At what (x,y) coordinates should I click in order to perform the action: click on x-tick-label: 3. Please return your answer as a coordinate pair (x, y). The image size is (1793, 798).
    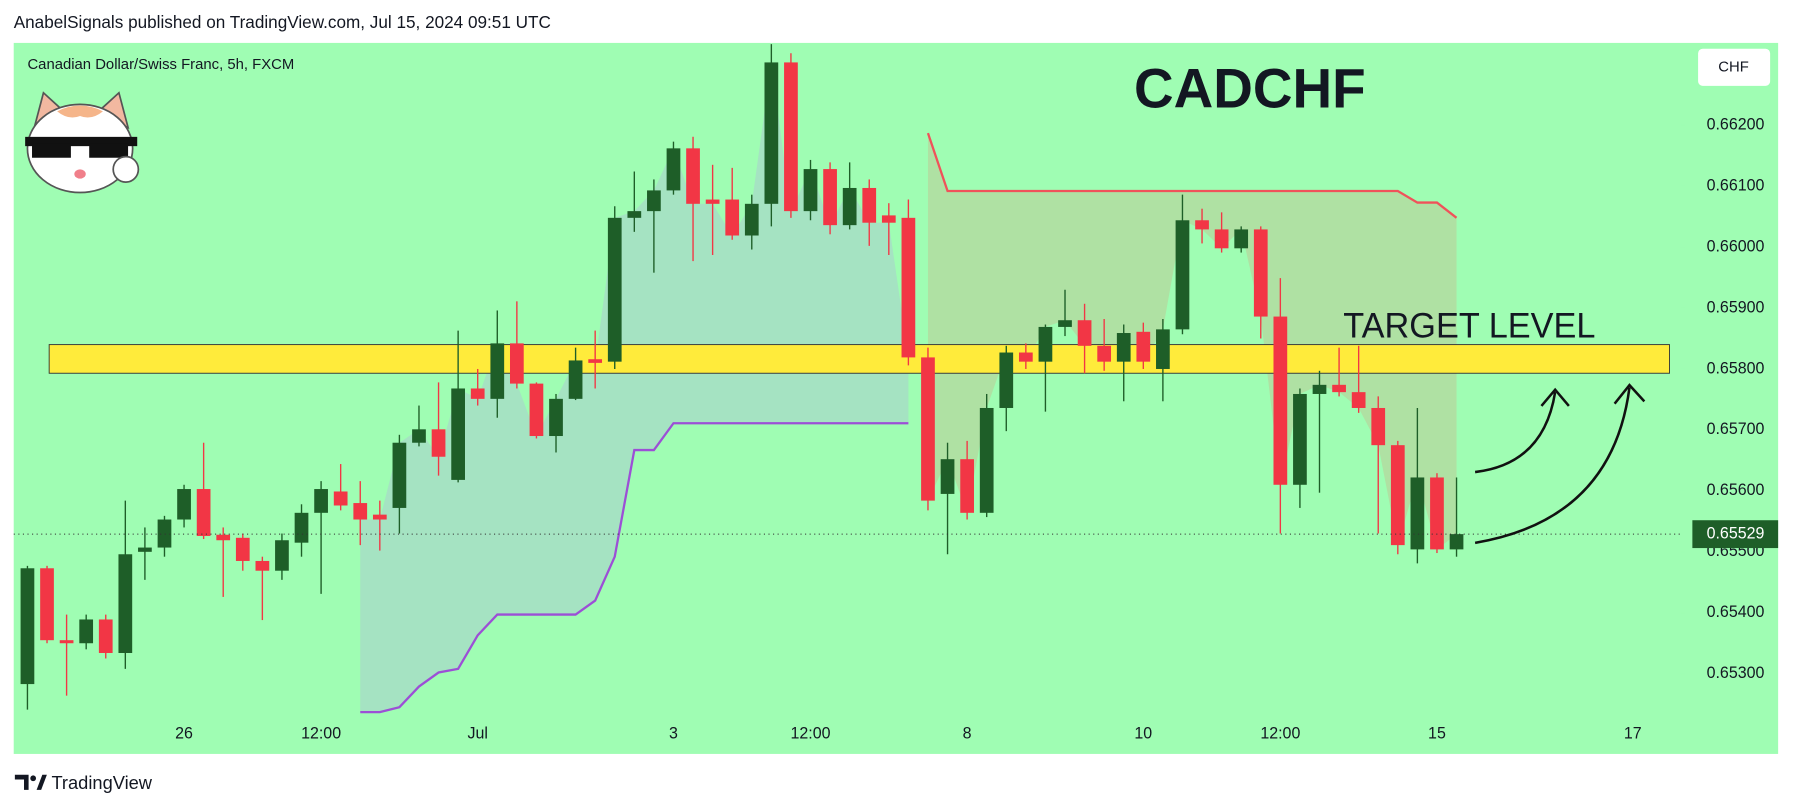
    Looking at the image, I should click on (673, 733).